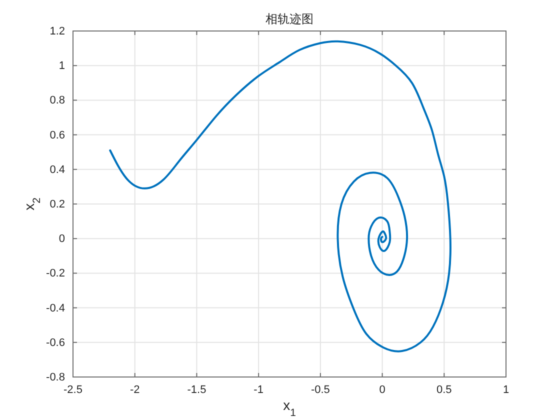 This screenshot has height=420, width=560. What do you see at coordinates (57, 32) in the screenshot?
I see `y-tick-label: 1.2` at bounding box center [57, 32].